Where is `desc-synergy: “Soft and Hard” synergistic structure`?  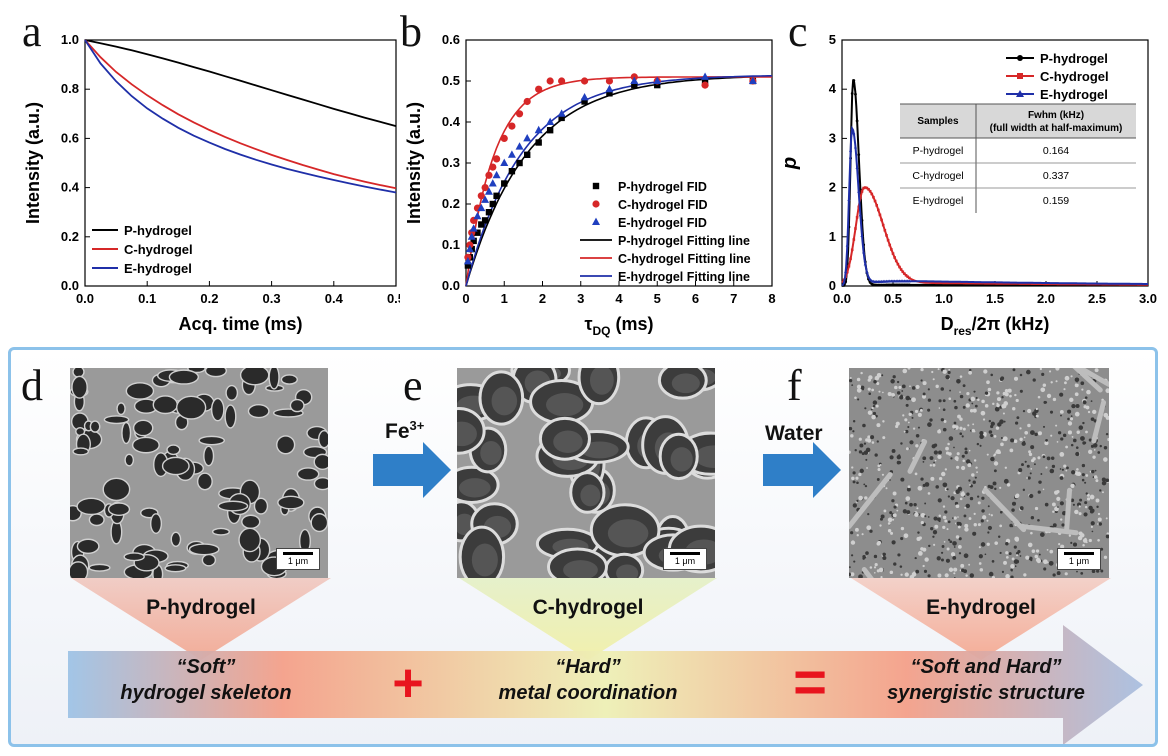
desc-synergy: “Soft and Hard” synergistic structure is located at coordinates (986, 680).